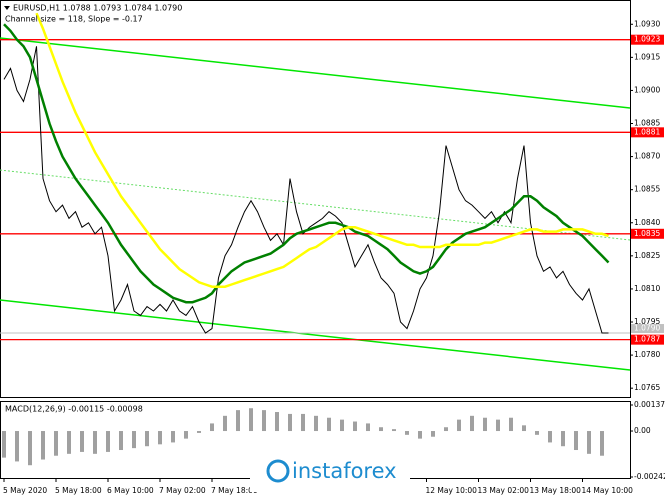 The image size is (665, 499). Describe the element at coordinates (315, 205) in the screenshot. I see `channel-middle` at that location.